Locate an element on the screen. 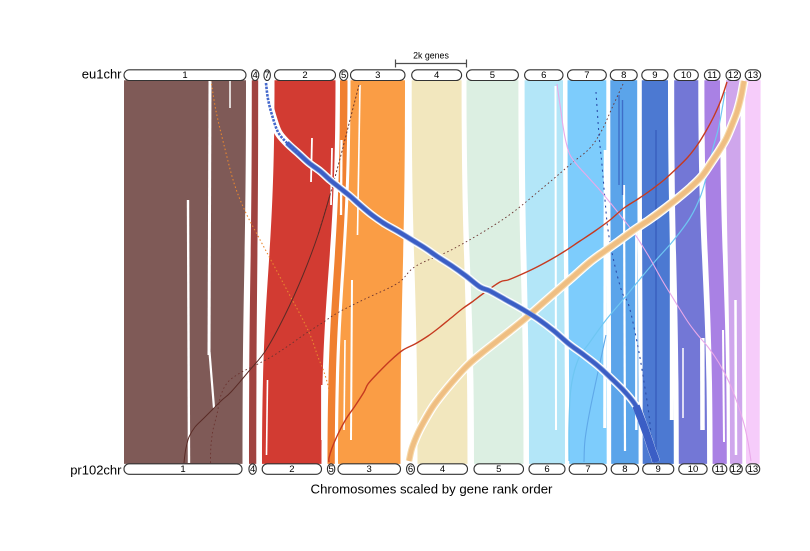 The image size is (810, 551). svg-text: 2k genes is located at coordinates (431, 56).